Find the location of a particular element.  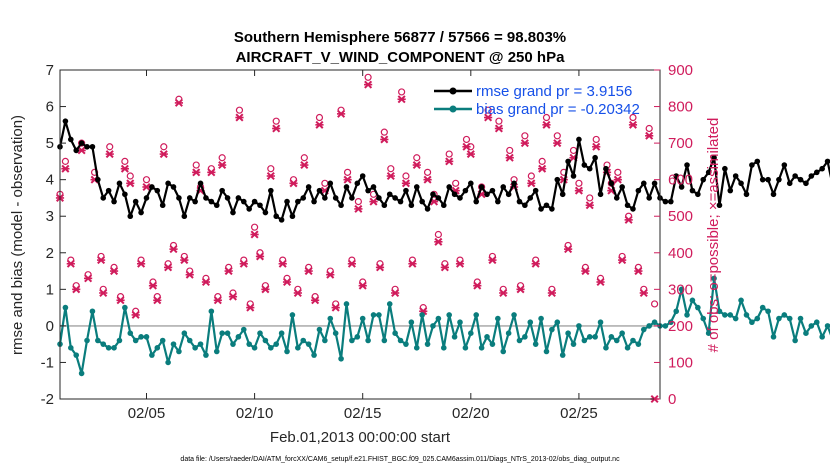

y-left-tick-label: 1 is located at coordinates (50, 289).